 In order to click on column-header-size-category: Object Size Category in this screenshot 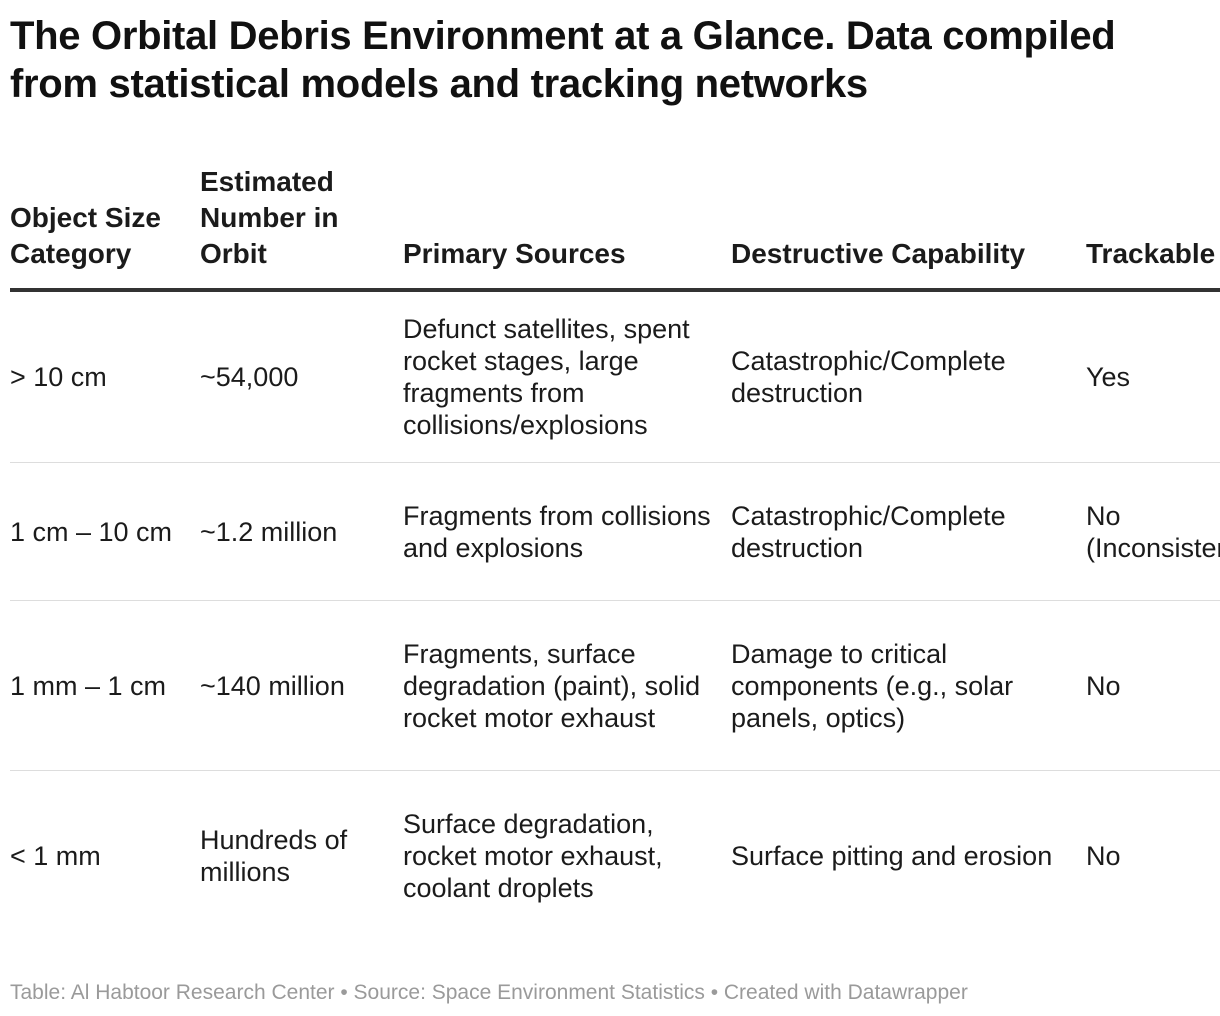, I will do `click(105, 226)`.